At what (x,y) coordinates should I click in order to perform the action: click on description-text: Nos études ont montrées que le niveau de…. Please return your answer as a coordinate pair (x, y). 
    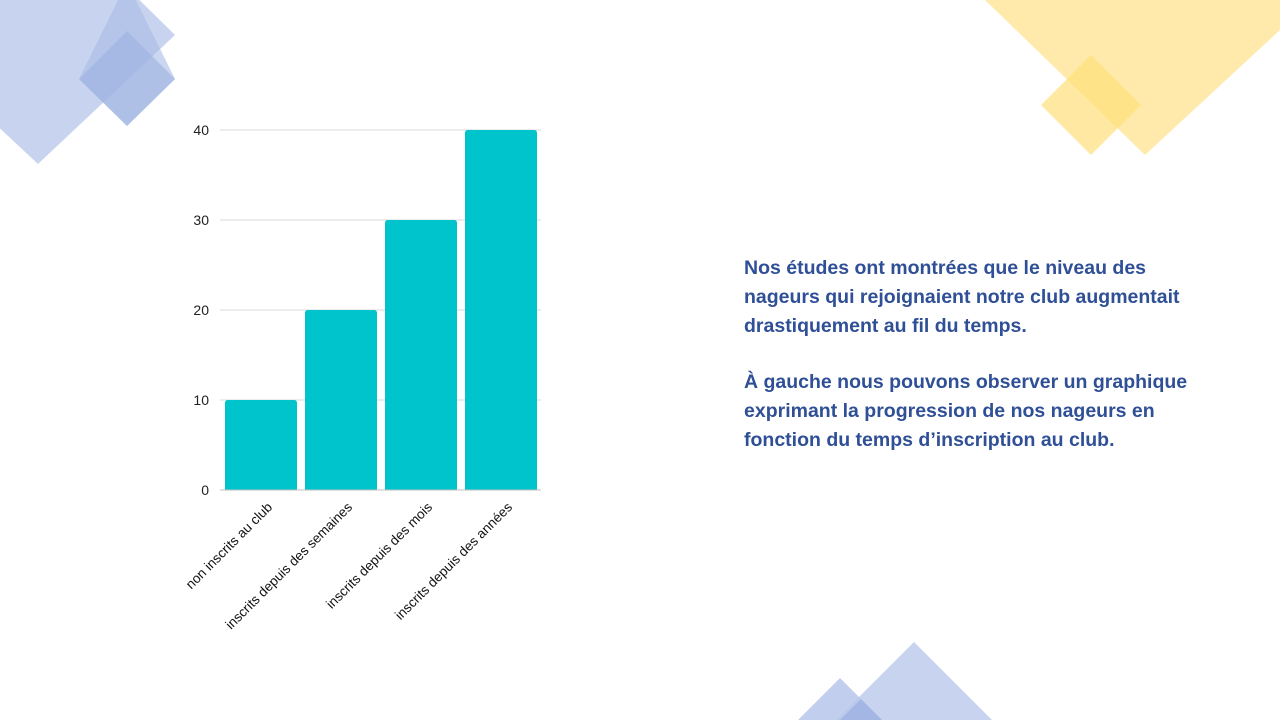
    Looking at the image, I should click on (974, 368).